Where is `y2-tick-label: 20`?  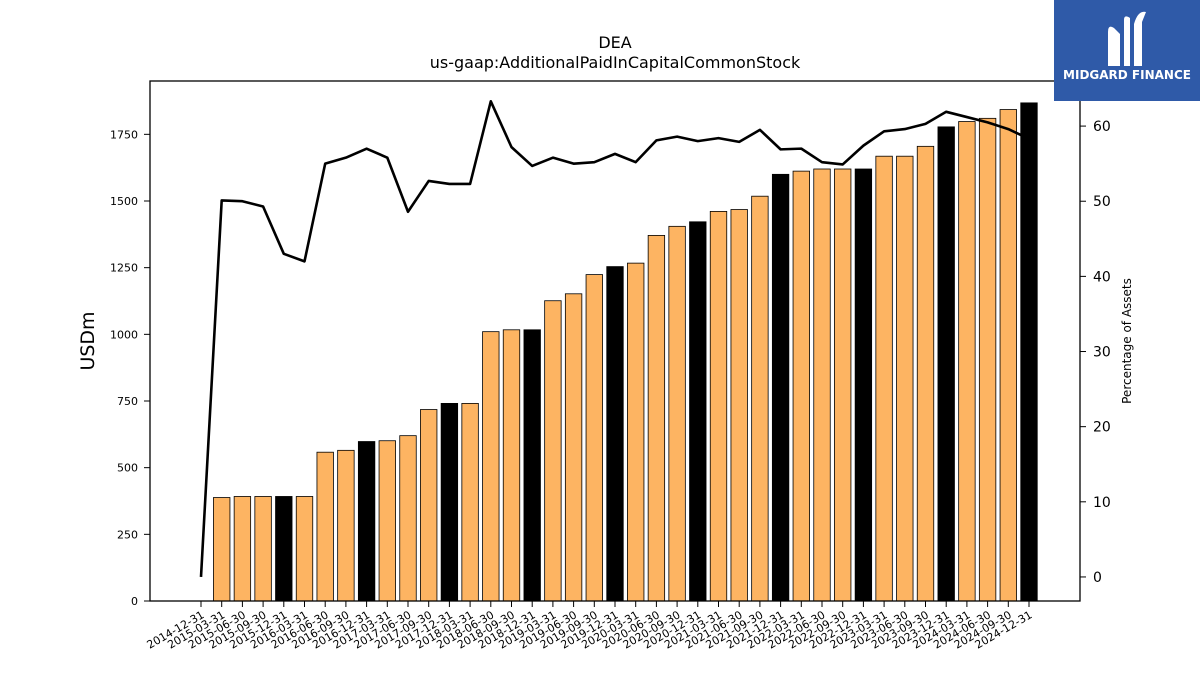 y2-tick-label: 20 is located at coordinates (1102, 428).